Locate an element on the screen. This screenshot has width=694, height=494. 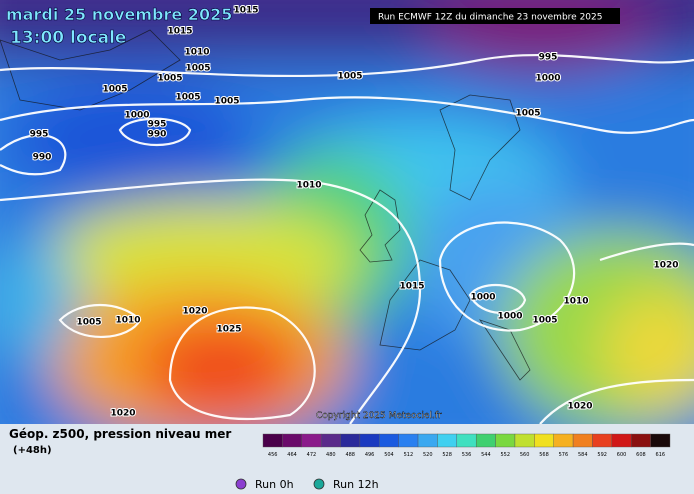
run-box is located at coordinates (495, 16).